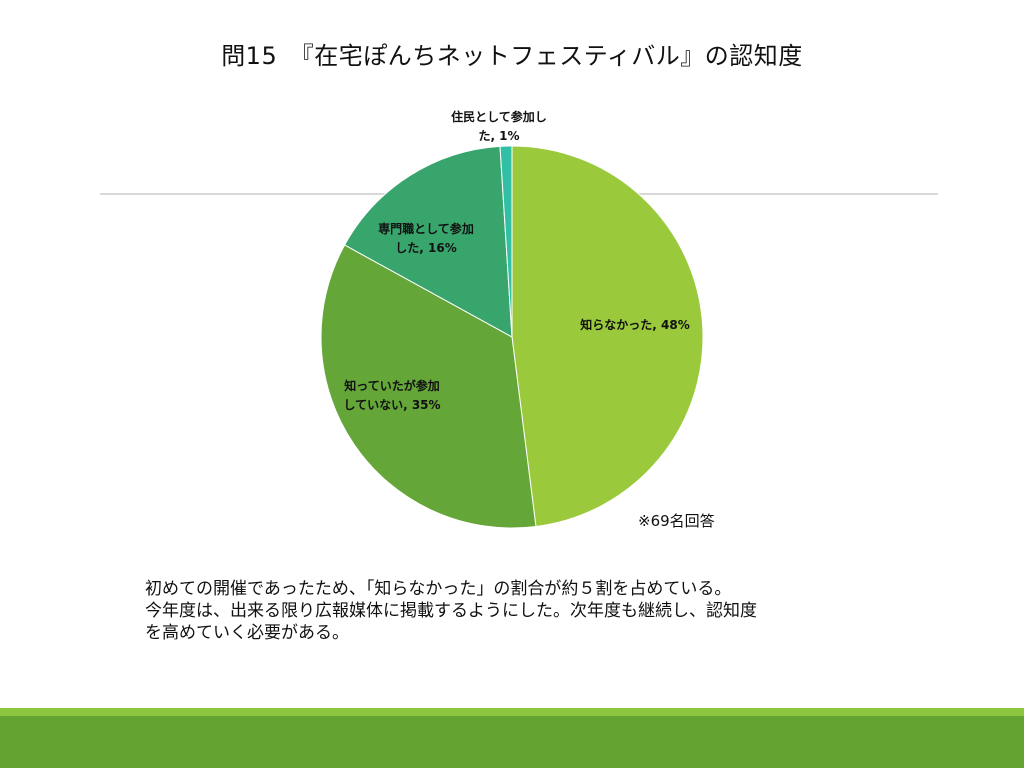 The height and width of the screenshot is (768, 1024). Describe the element at coordinates (512, 56) in the screenshot. I see `page-title: 問15 『在宅ぽんちネットフェスティバル』の認知度` at that location.